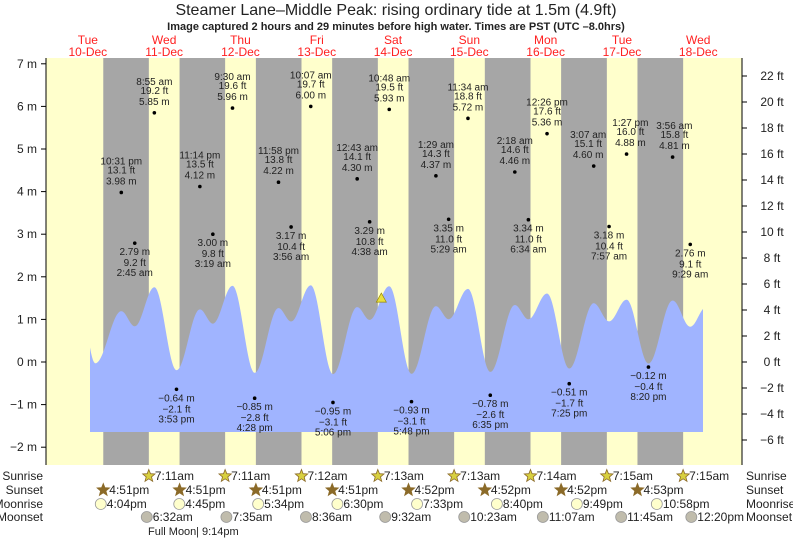 The height and width of the screenshot is (539, 793). What do you see at coordinates (154, 102) in the screenshot?
I see `extreme-m: 5.85 m` at bounding box center [154, 102].